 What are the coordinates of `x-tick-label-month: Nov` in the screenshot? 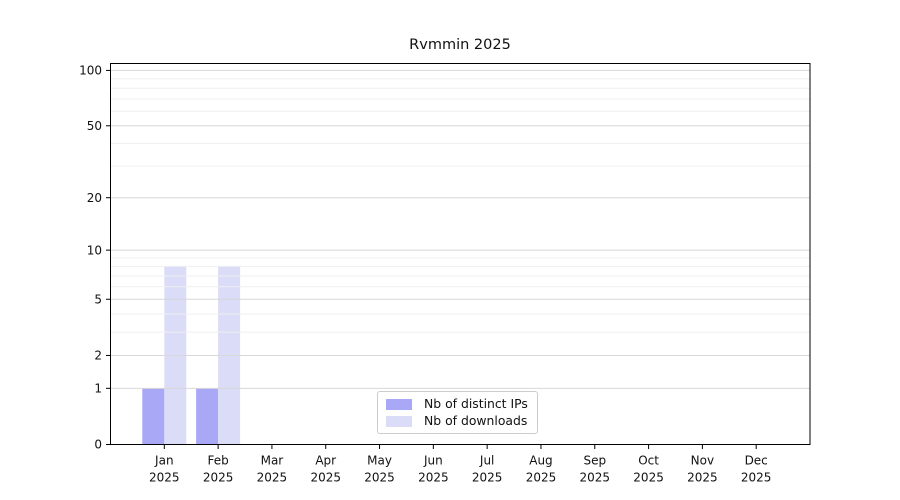 It's located at (702, 461).